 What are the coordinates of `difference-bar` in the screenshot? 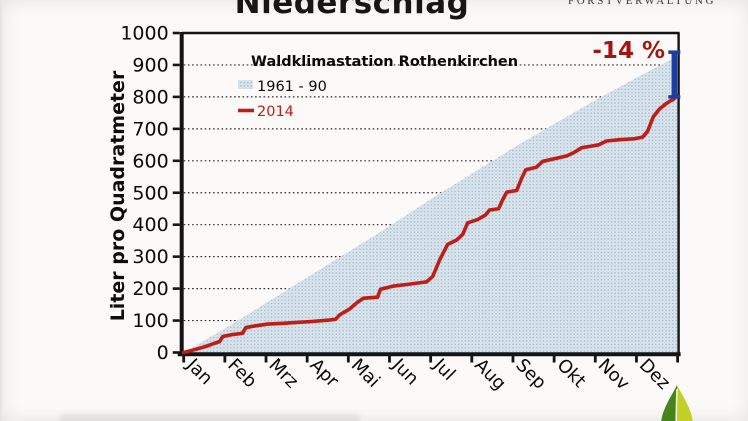 It's located at (674, 74).